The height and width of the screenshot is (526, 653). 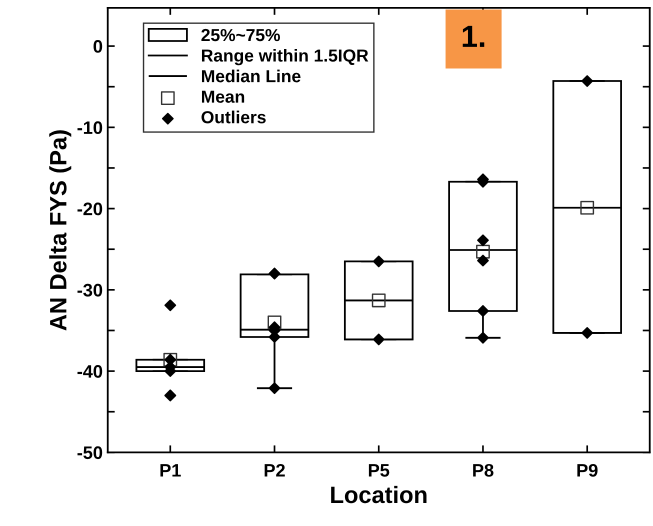 I want to click on x-tick-label: P1, so click(x=170, y=470).